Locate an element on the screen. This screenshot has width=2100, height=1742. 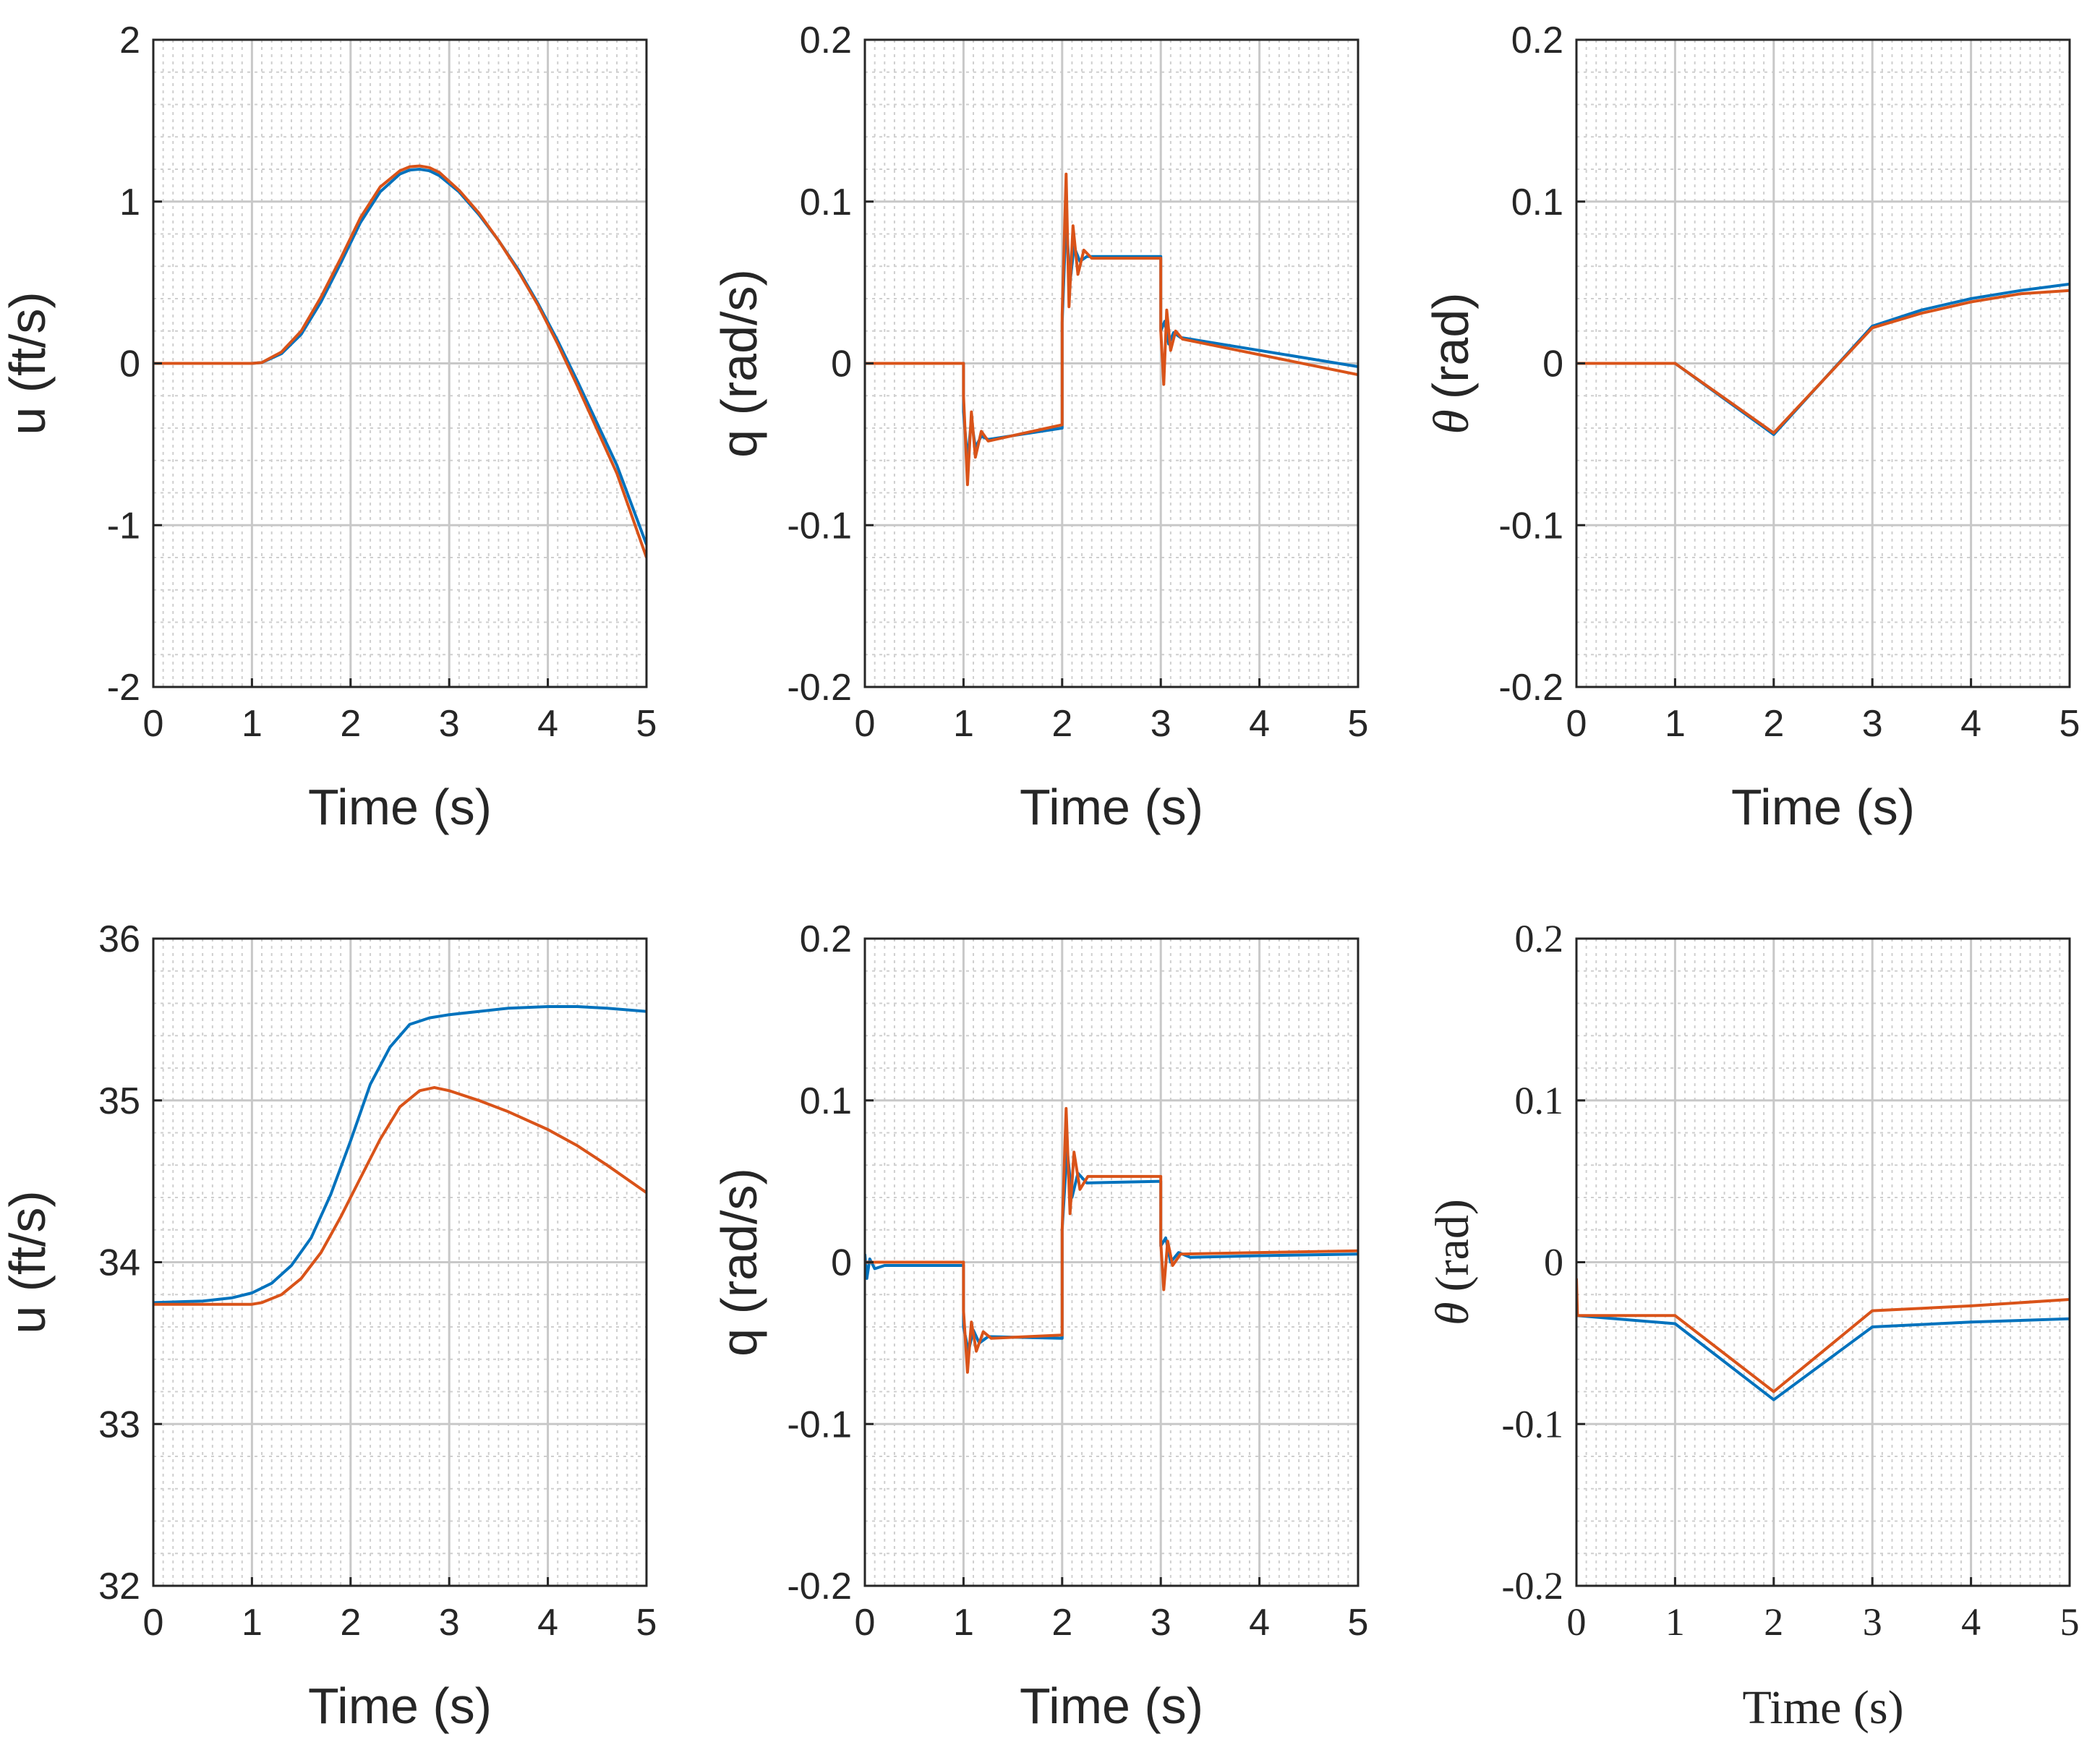
subplot-0-2: 0 1 2 3 4 5 -0.2 -0.1 0 0.1 0.2 Time (s) θ (rad) is located at coordinates (1751, 428).